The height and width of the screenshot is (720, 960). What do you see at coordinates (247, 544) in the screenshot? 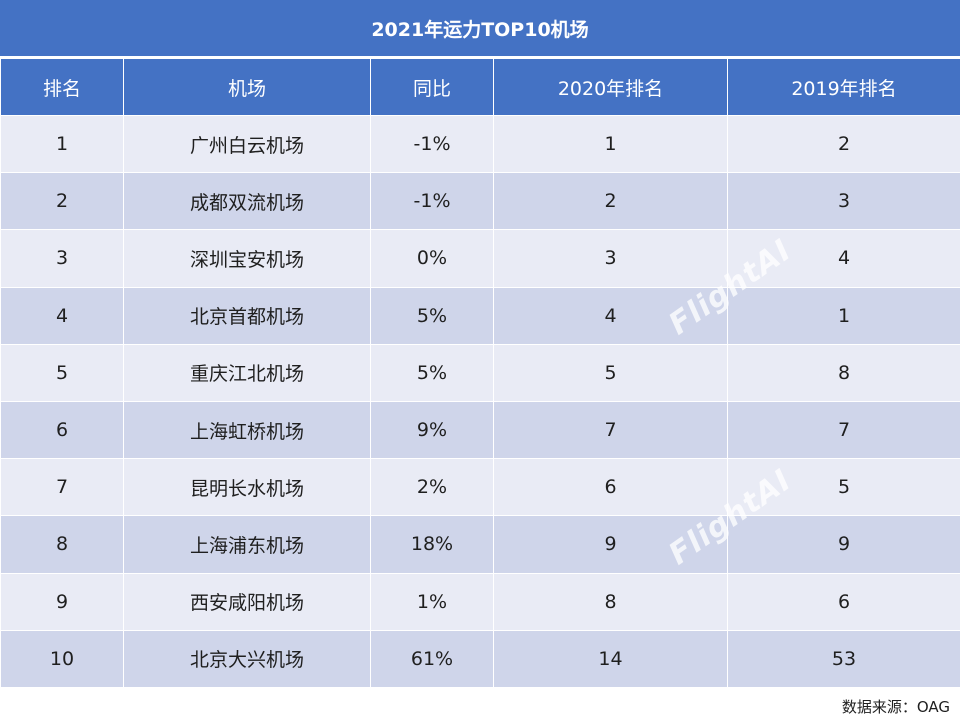
I see `cell-airport: 上海浦东机场` at bounding box center [247, 544].